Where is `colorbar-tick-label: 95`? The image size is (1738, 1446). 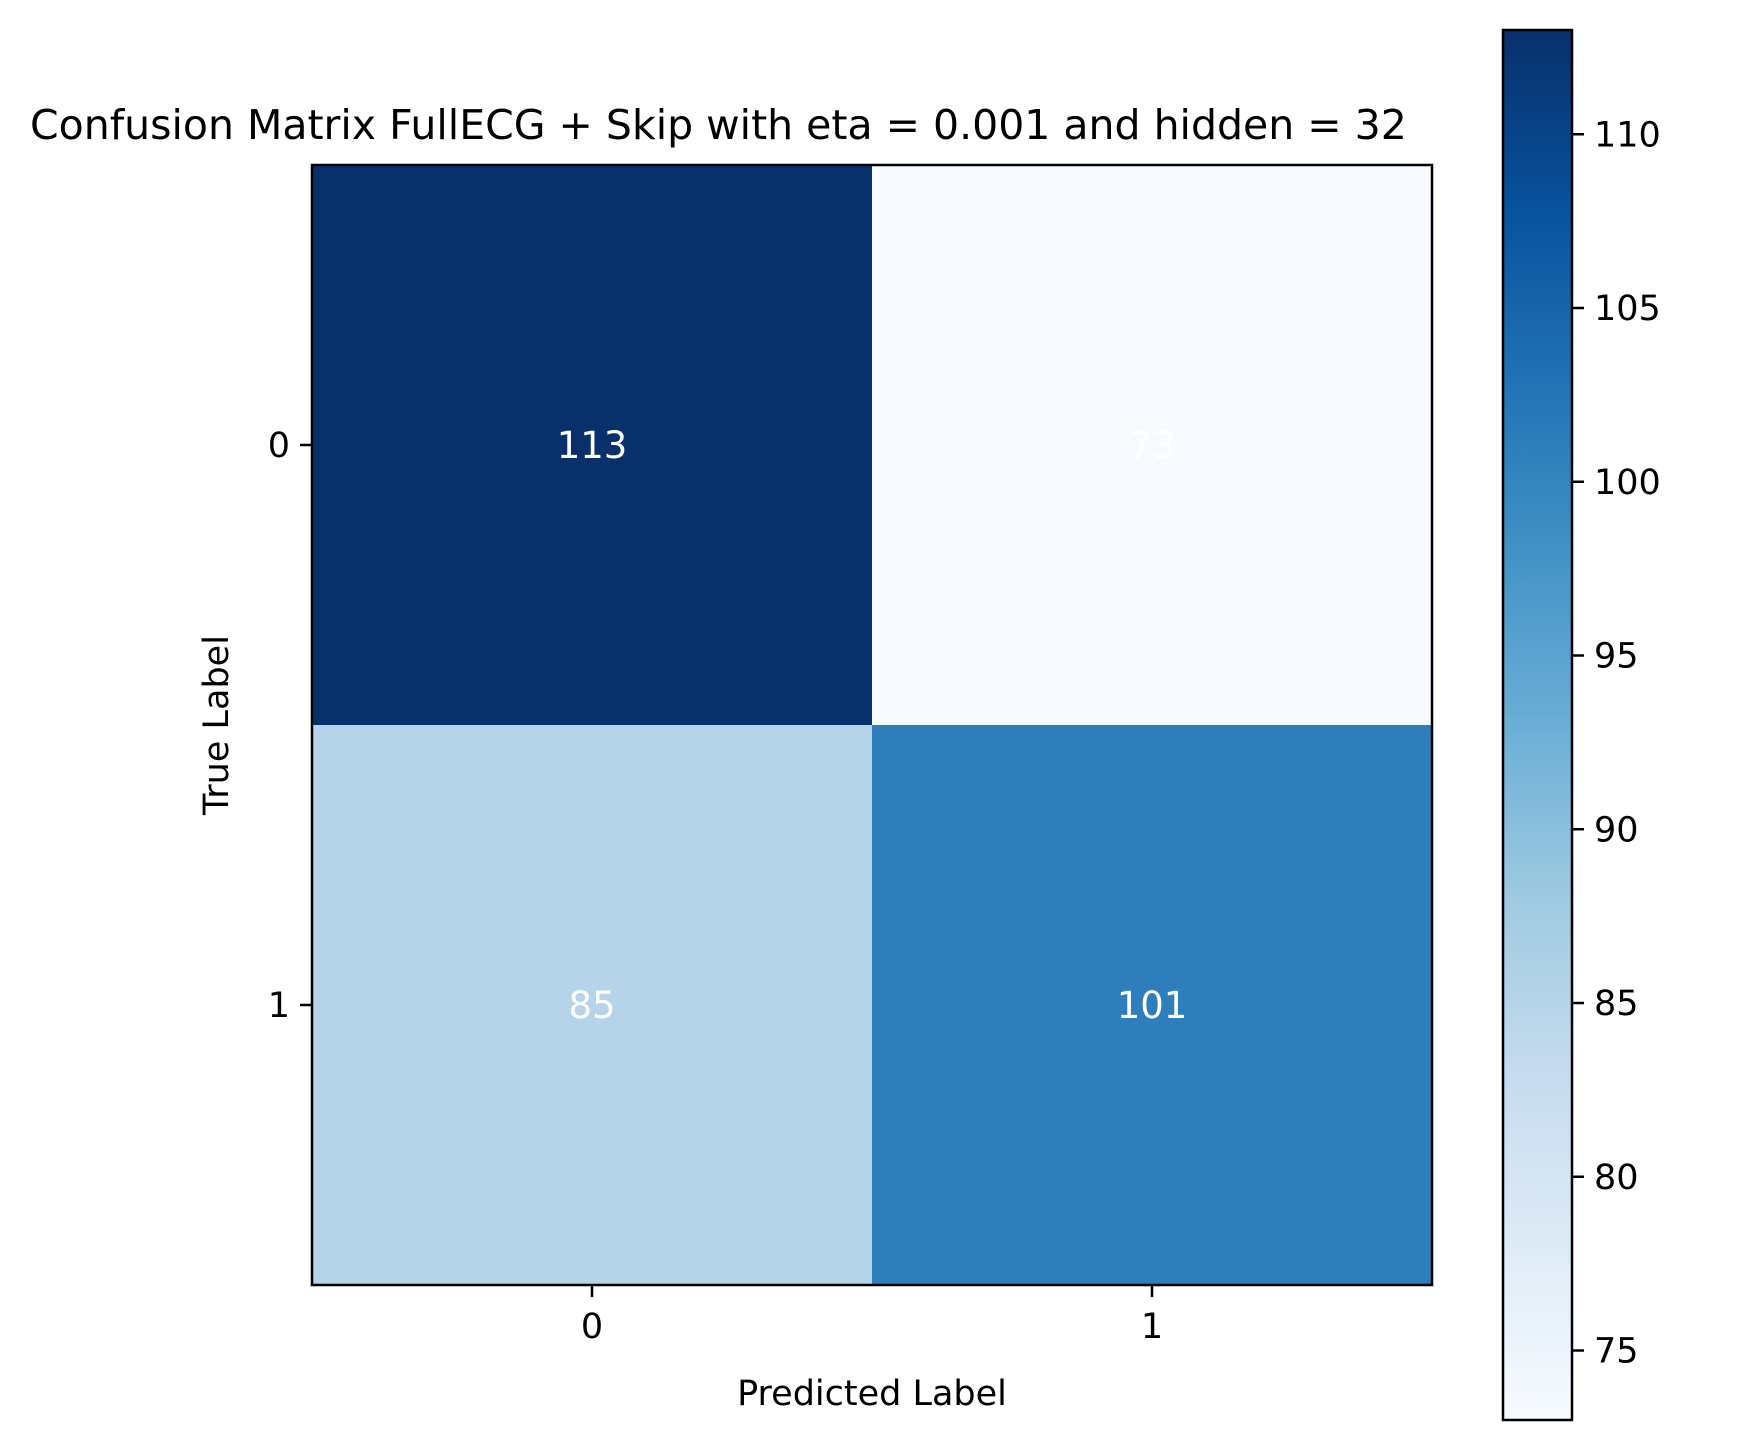
colorbar-tick-label: 95 is located at coordinates (1616, 657).